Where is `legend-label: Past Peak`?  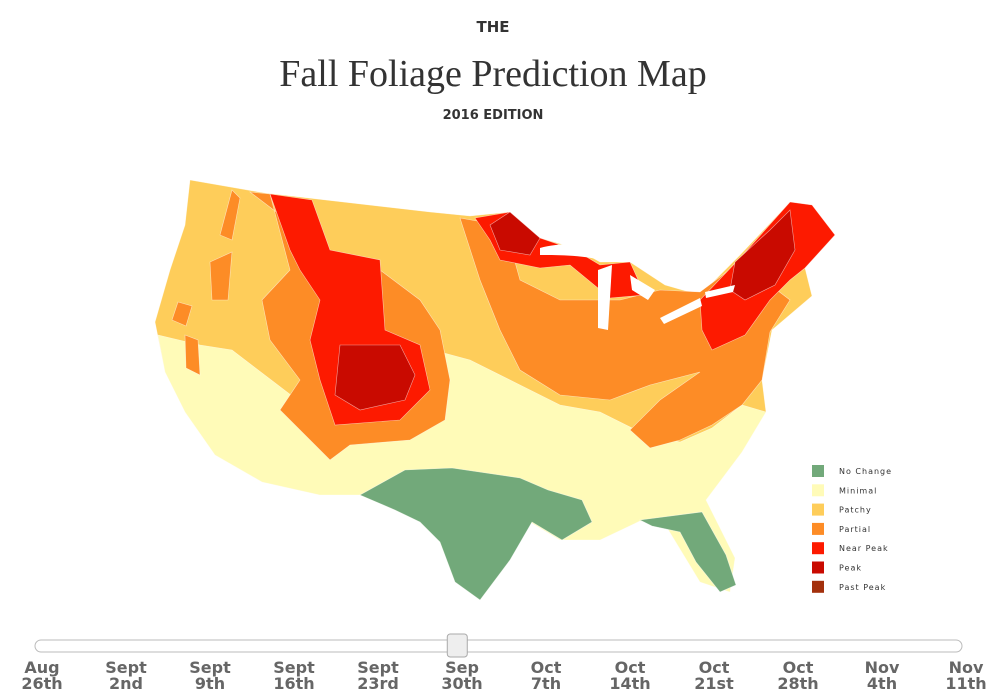 legend-label: Past Peak is located at coordinates (862, 587).